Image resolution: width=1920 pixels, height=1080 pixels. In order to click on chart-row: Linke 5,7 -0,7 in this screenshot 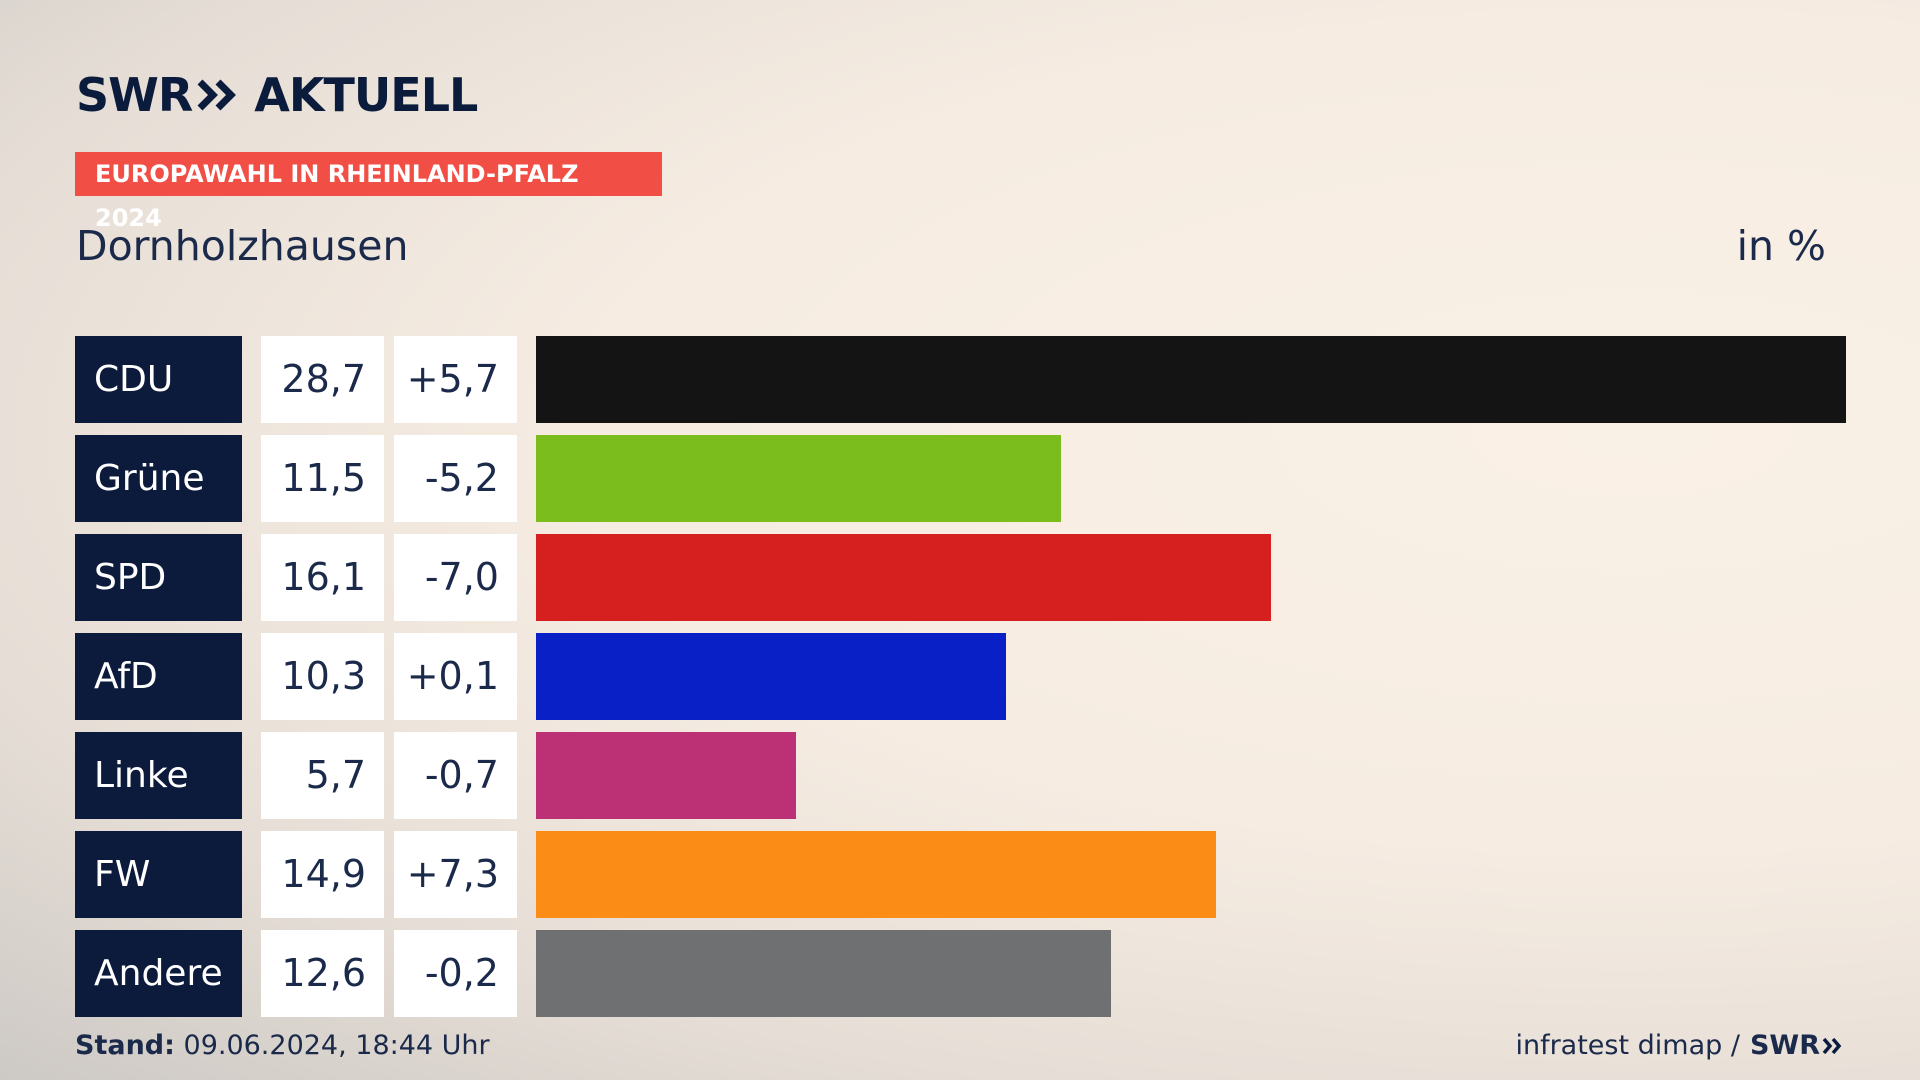, I will do `click(960, 775)`.